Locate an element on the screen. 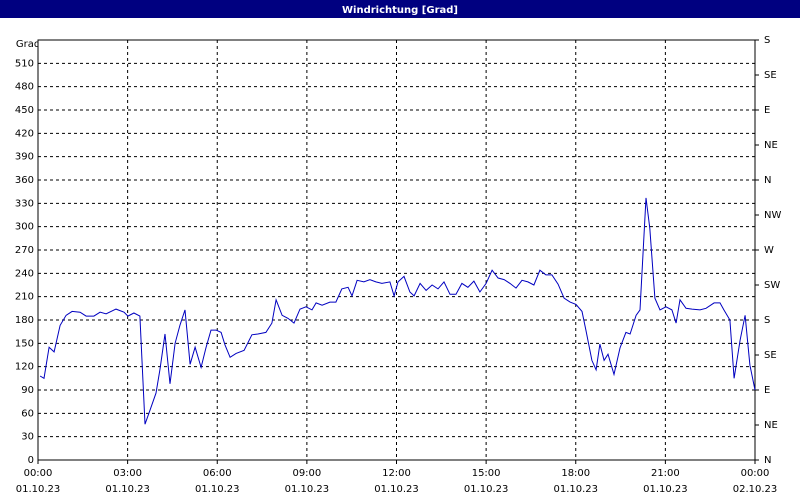 Image resolution: width=800 pixels, height=504 pixels. x-tick-label: 06:00 is located at coordinates (217, 473).